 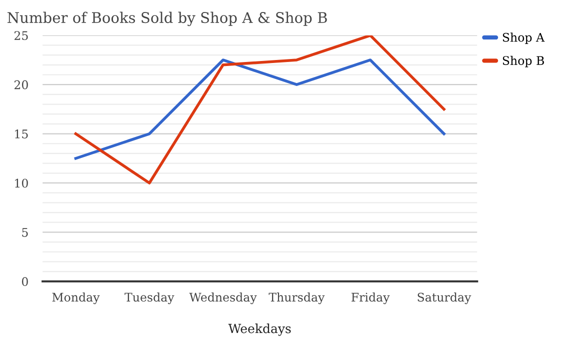 I want to click on x-tick-label: Saturday, so click(x=445, y=298).